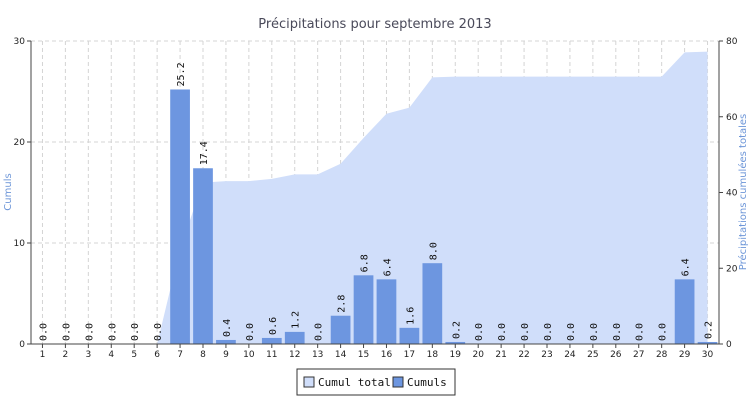  Describe the element at coordinates (180, 355) in the screenshot. I see `x-tick-label: 7` at that location.